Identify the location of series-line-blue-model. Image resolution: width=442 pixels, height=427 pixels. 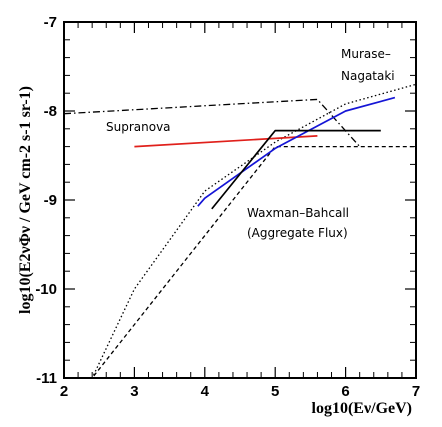
(296, 151).